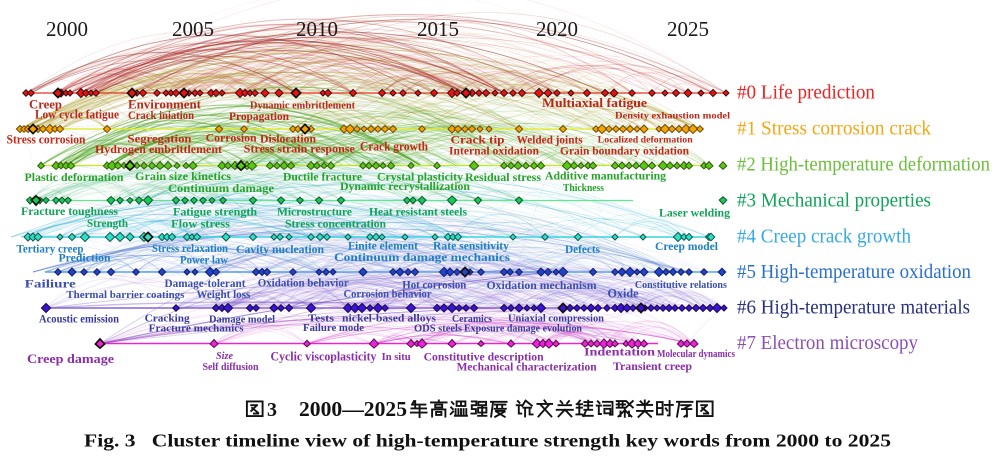 This screenshot has height=465, width=999. I want to click on svg-text: Exposure damage evolution, so click(523, 329).